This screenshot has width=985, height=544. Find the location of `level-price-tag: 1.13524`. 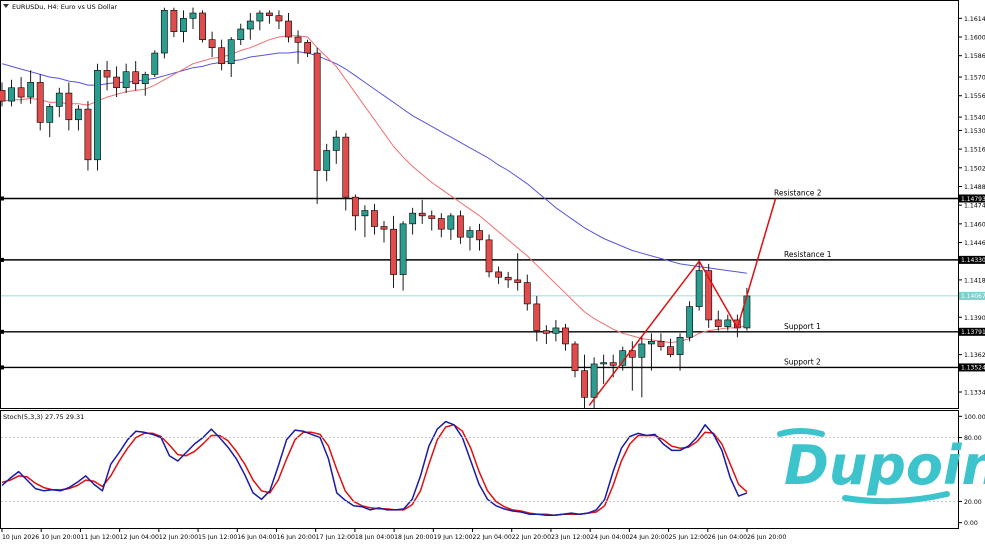

level-price-tag: 1.13524 is located at coordinates (972, 367).